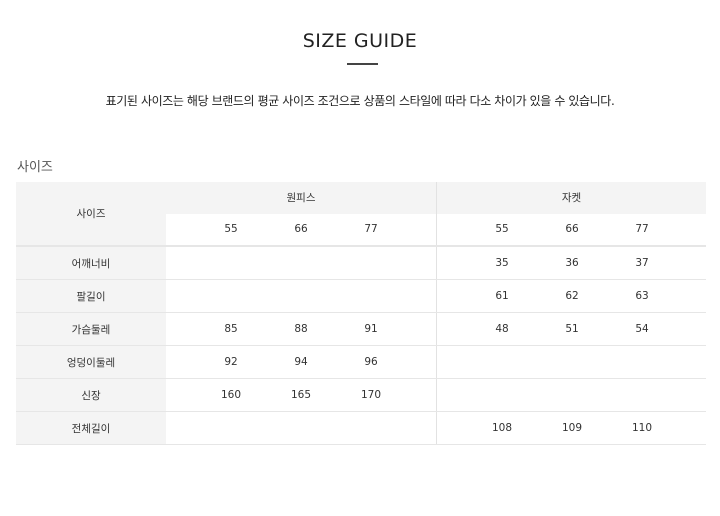  I want to click on page-title: SIZE GUIDE, so click(360, 41).